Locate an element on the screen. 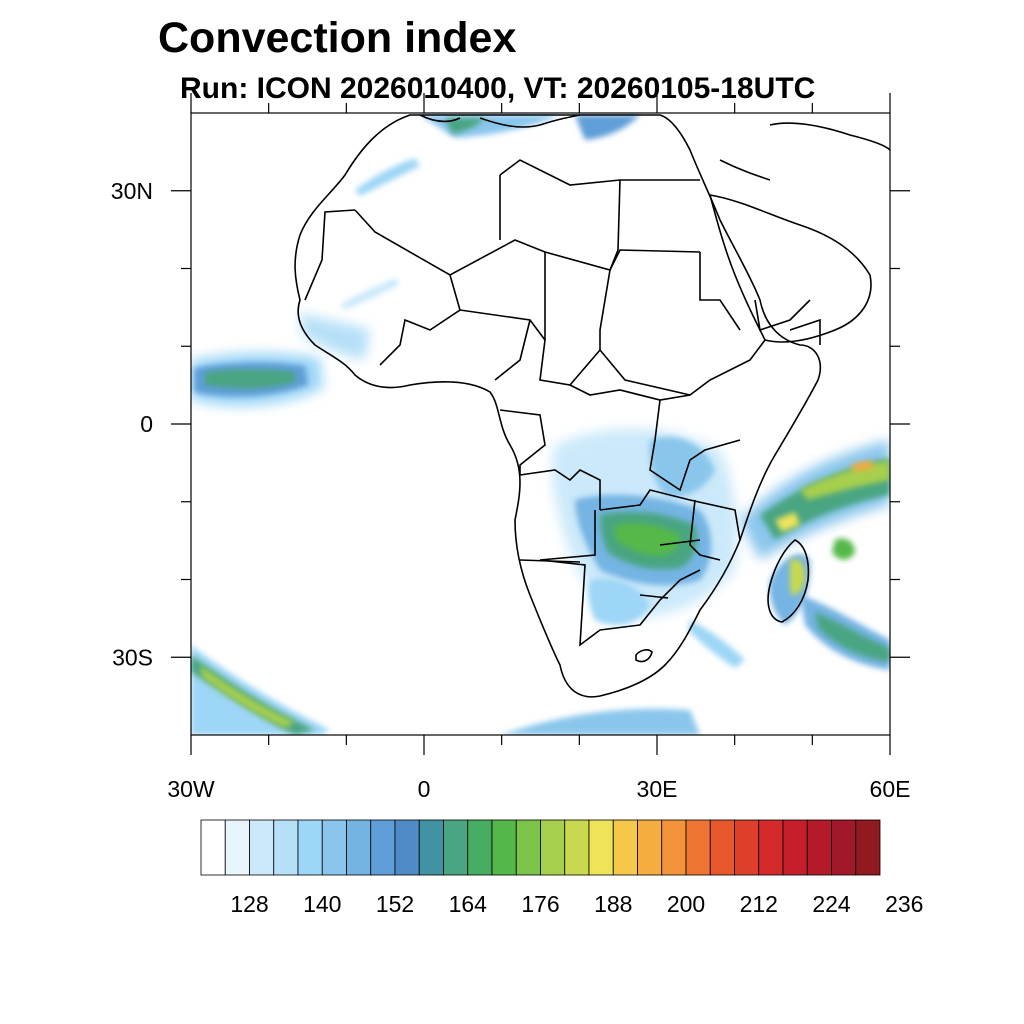 This screenshot has width=1024, height=1024. lat-tick-label: 0 is located at coordinates (146, 424).